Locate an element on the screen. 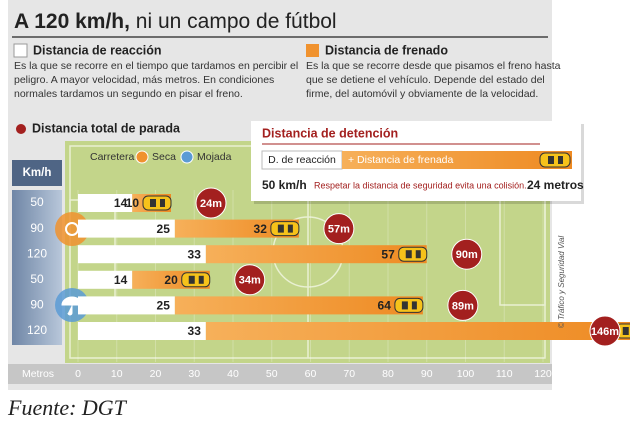  credit: © Tráfico y Seguridad Vial is located at coordinates (561, 282).